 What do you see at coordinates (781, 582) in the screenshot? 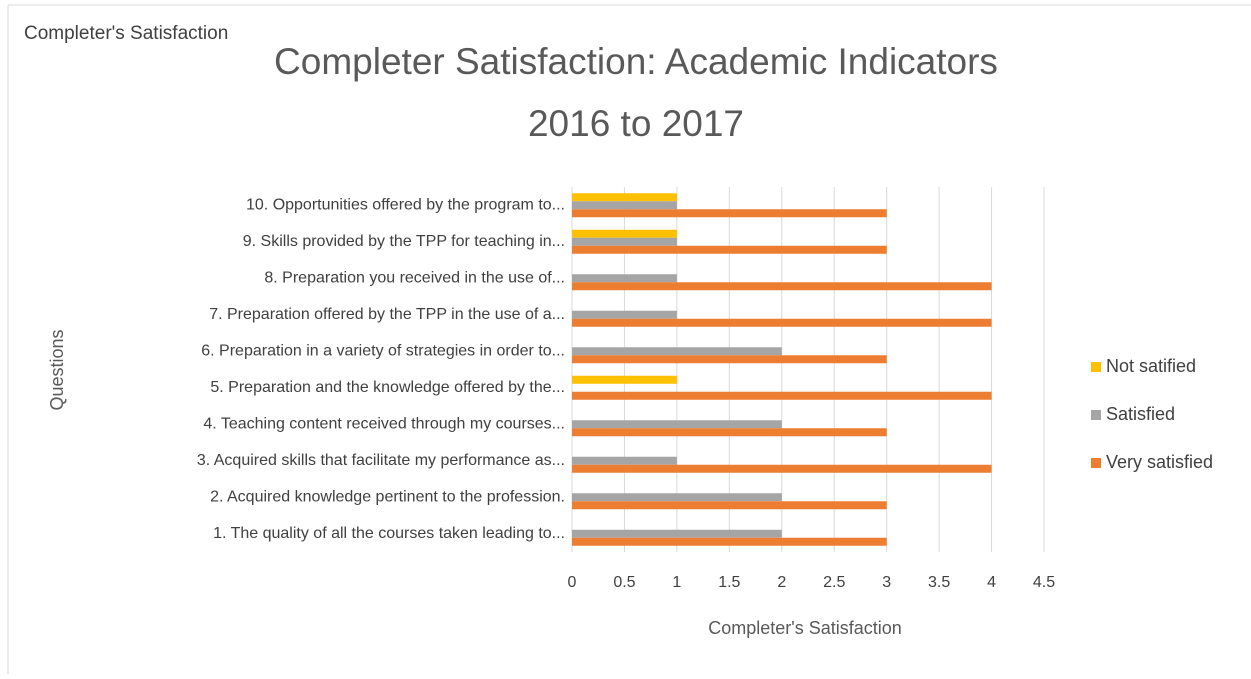
I see `x-tick-label: 2` at bounding box center [781, 582].